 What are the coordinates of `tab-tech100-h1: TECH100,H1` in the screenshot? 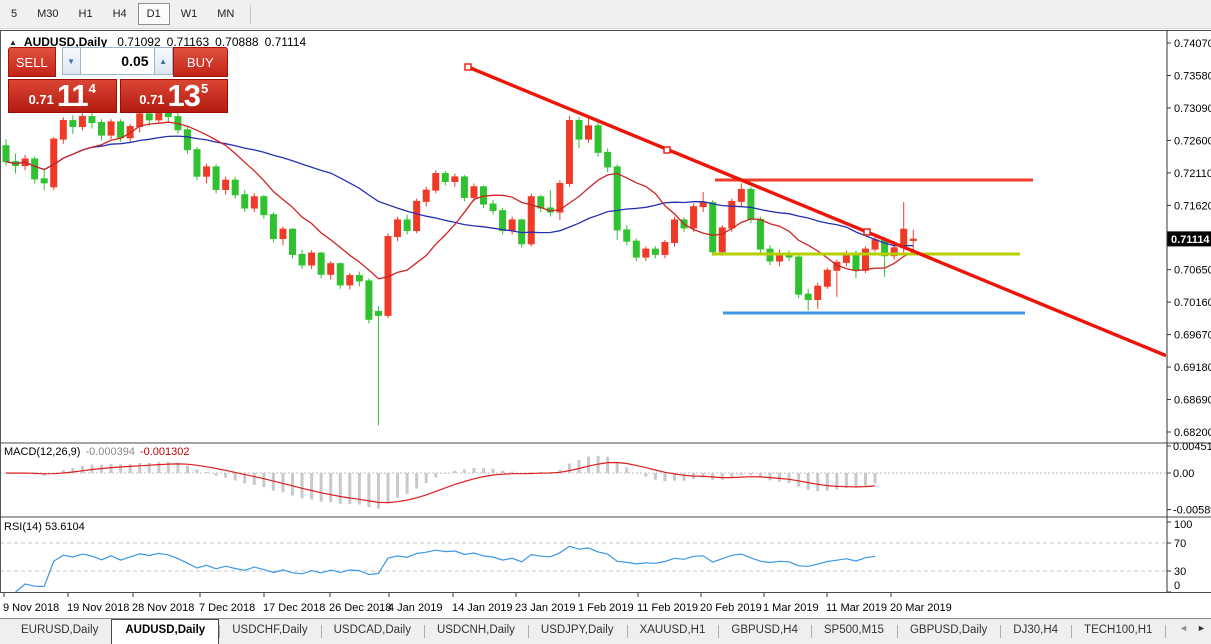 It's located at (1118, 631).